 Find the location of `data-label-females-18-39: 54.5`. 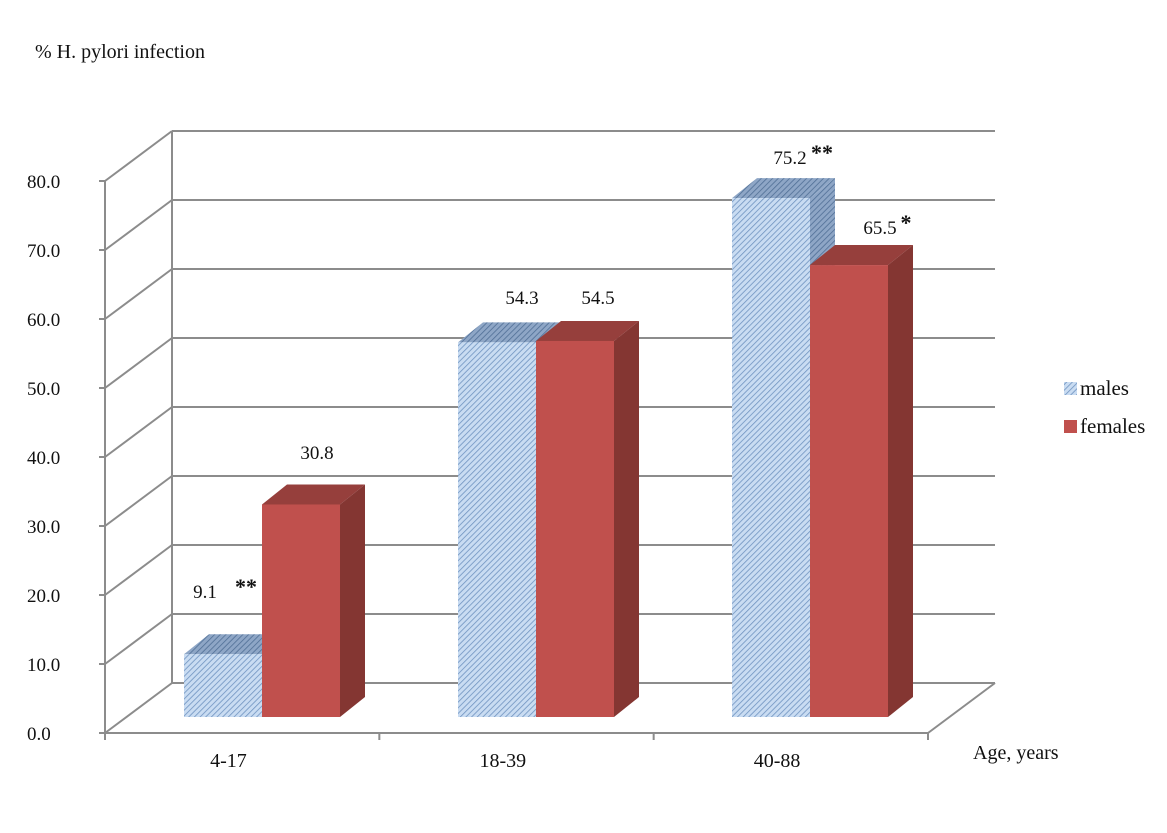

data-label-females-18-39: 54.5 is located at coordinates (597, 298).